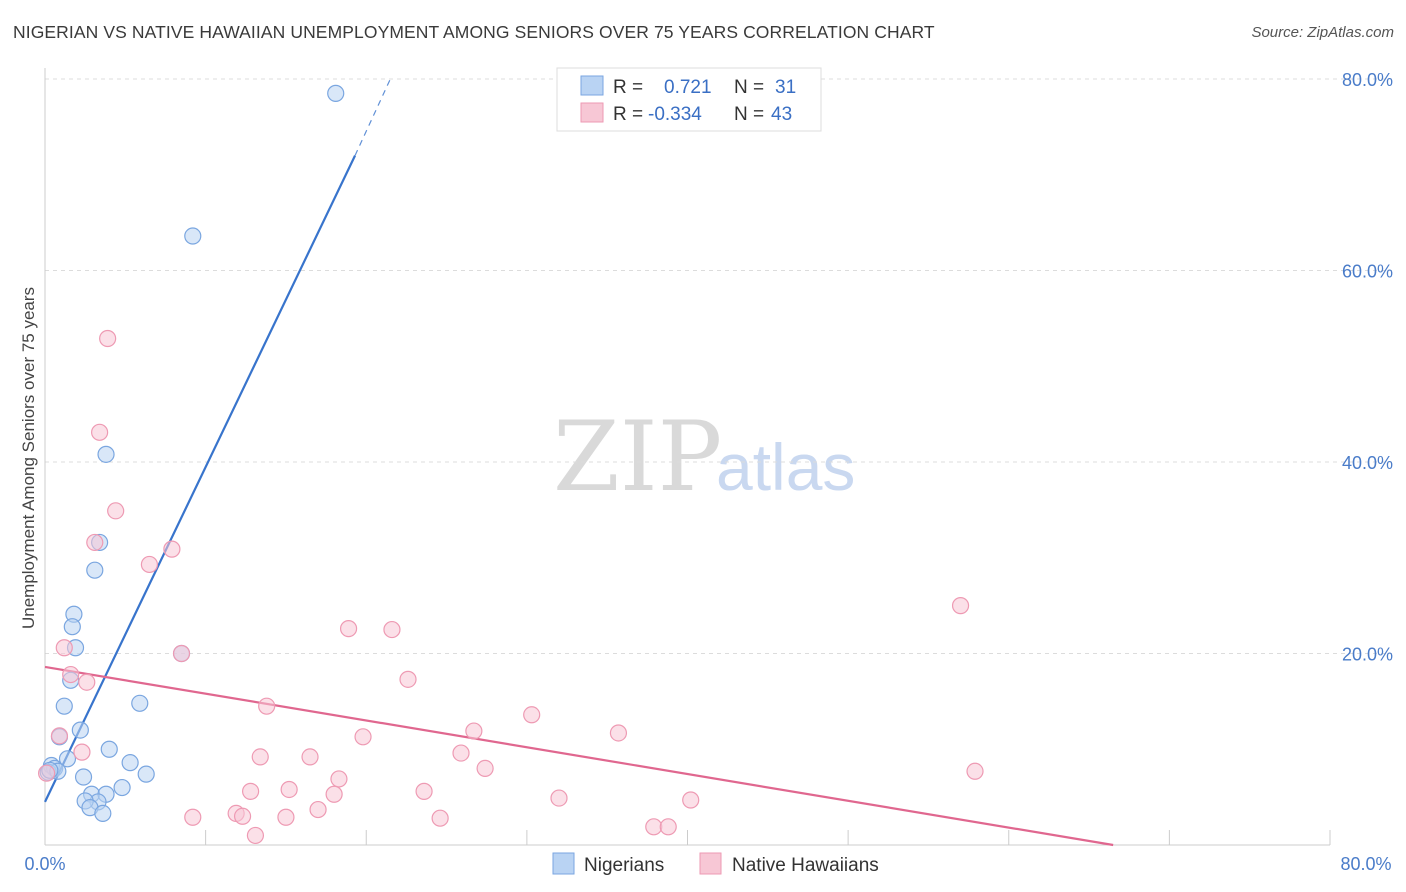  What do you see at coordinates (689, 99) in the screenshot?
I see `correlation-legend: R = 0.721 N = 31 R = -0.334 N = 43` at bounding box center [689, 99].